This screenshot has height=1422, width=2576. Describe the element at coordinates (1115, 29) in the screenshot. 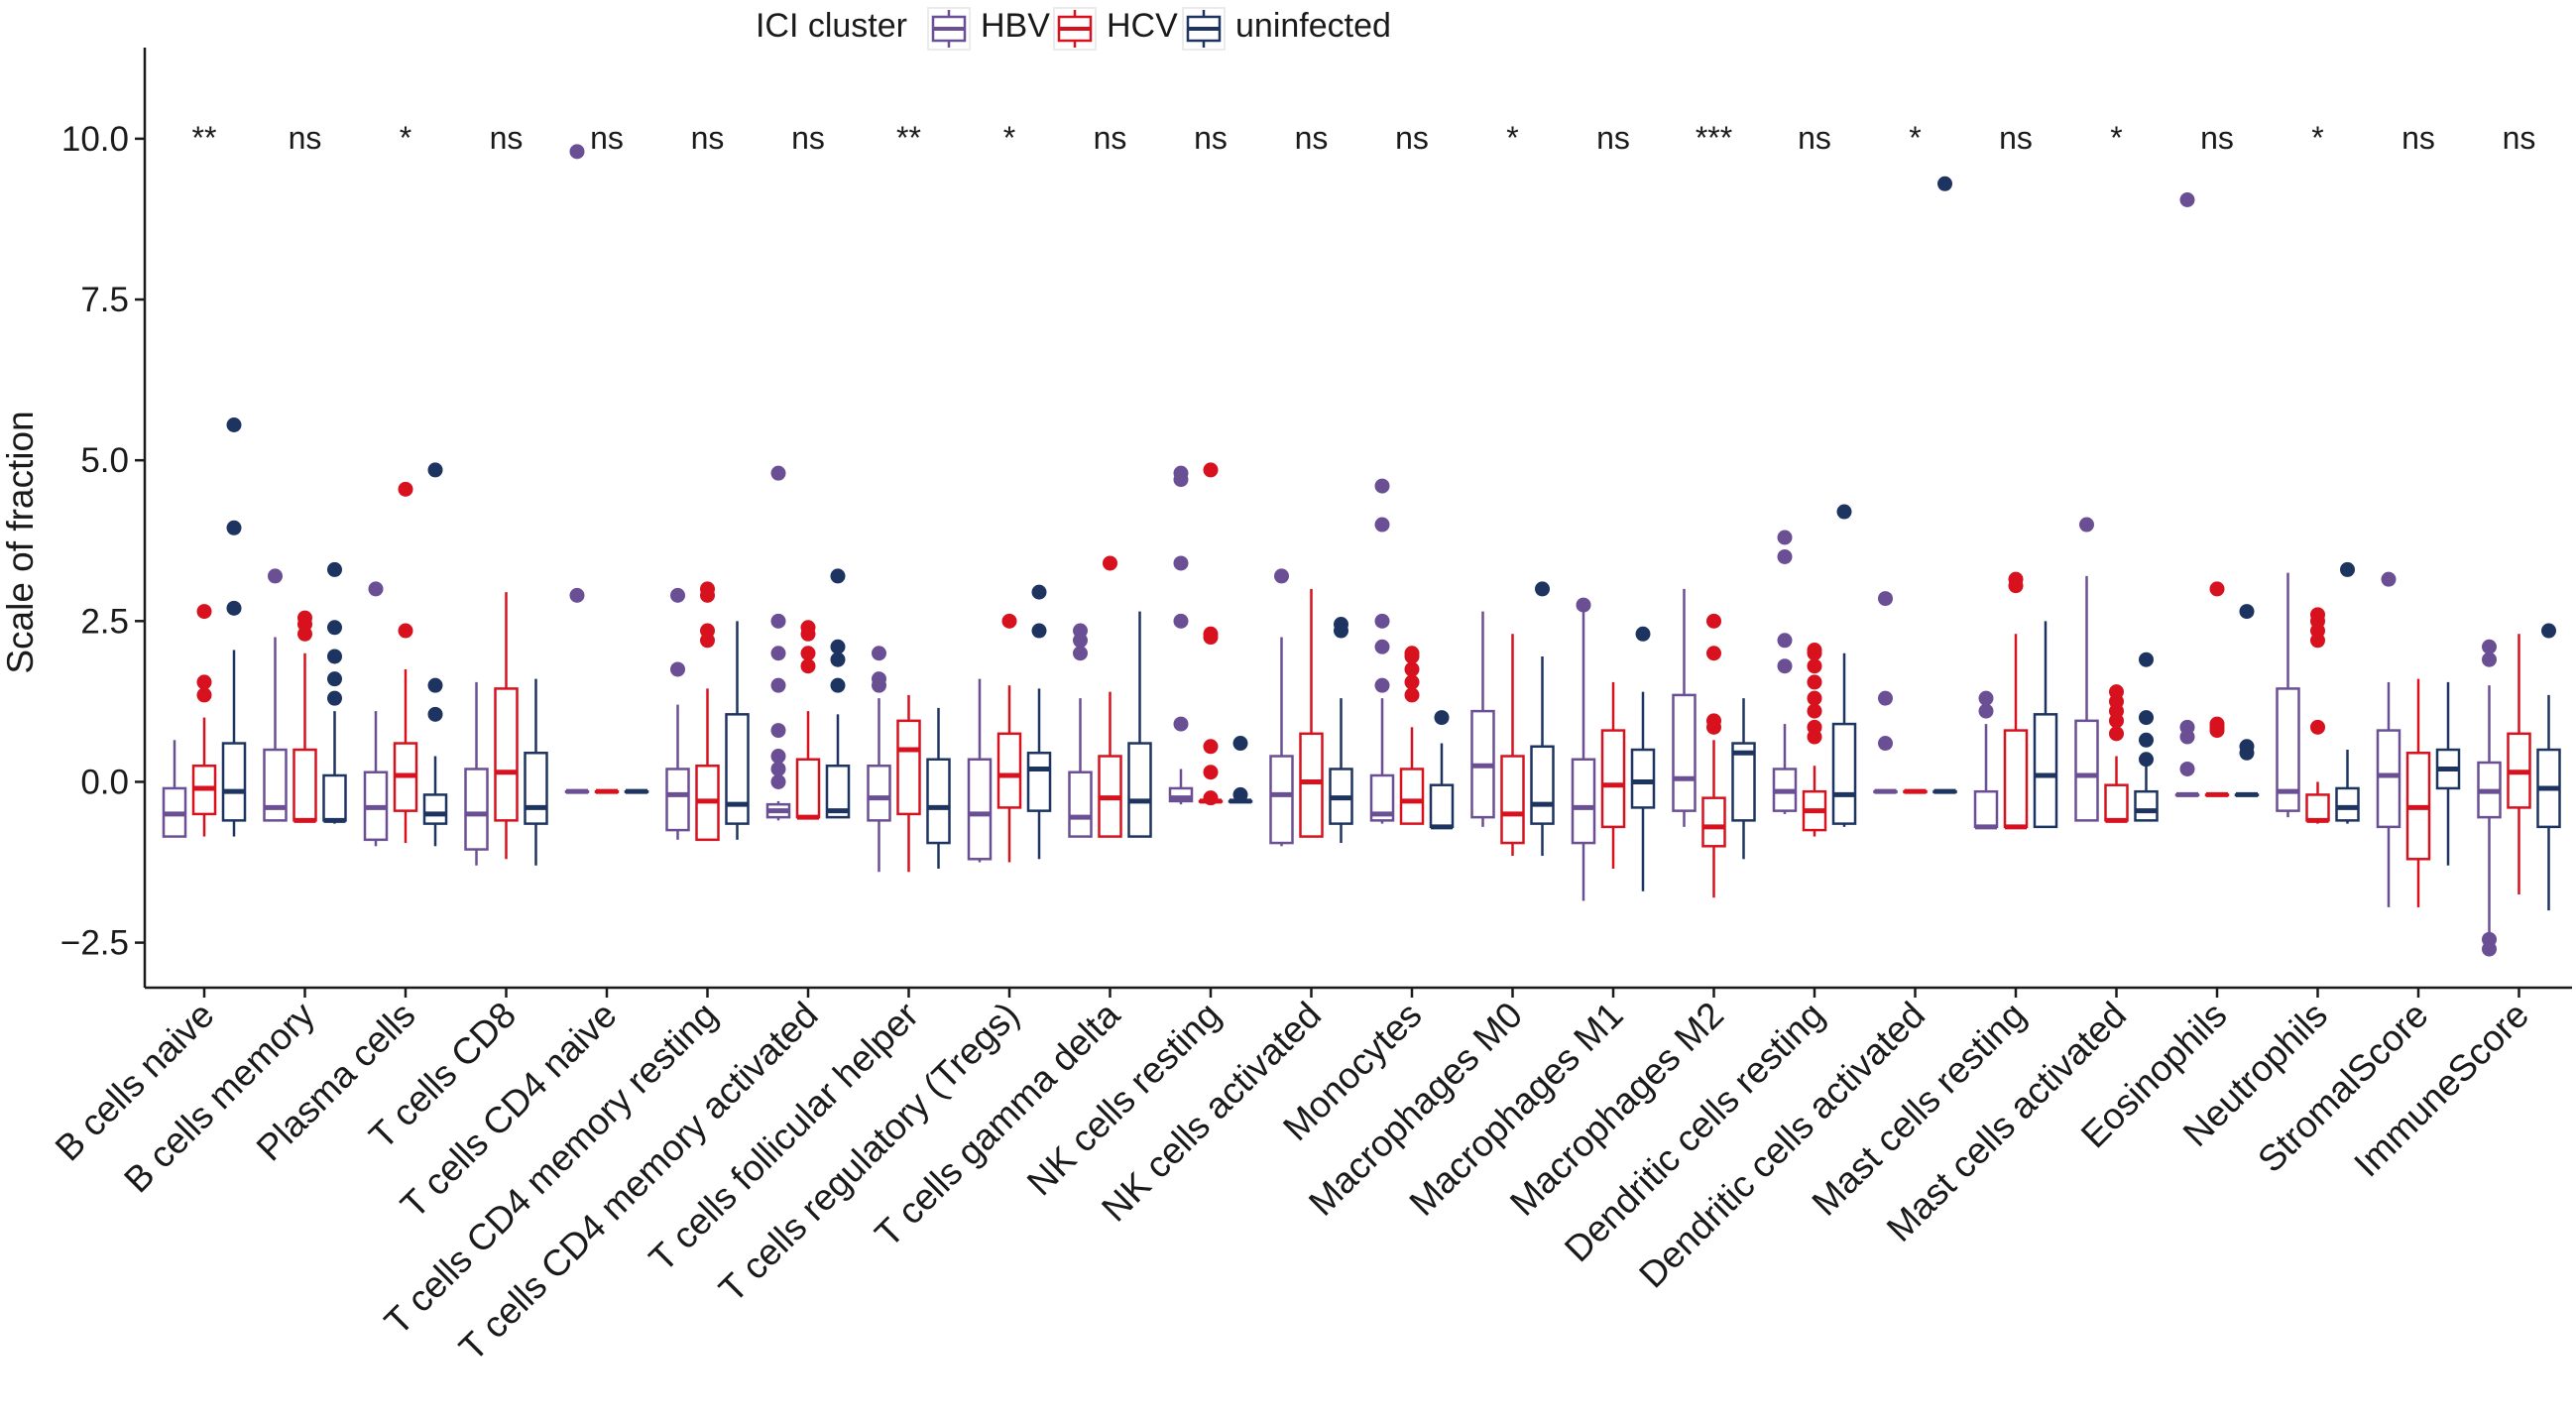

I see `legend-item-hcv: HCV` at that location.